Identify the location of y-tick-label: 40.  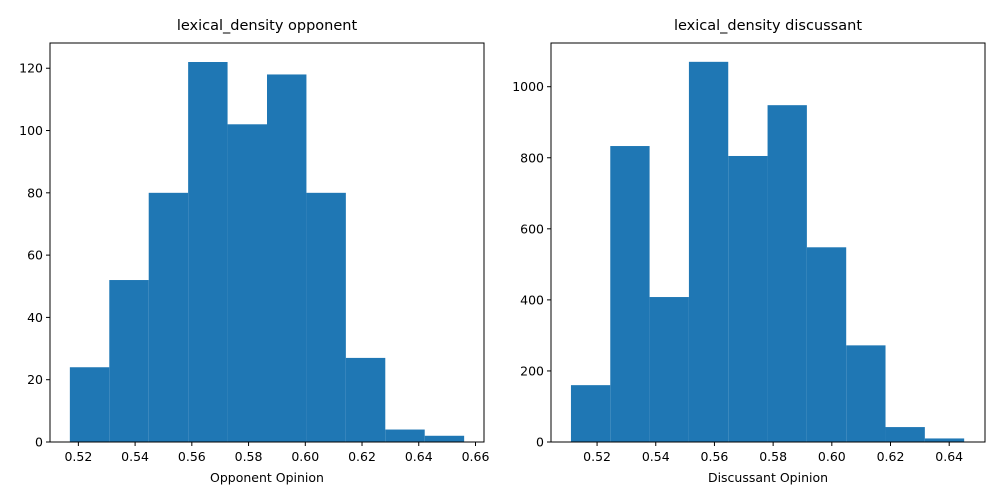
(35, 317).